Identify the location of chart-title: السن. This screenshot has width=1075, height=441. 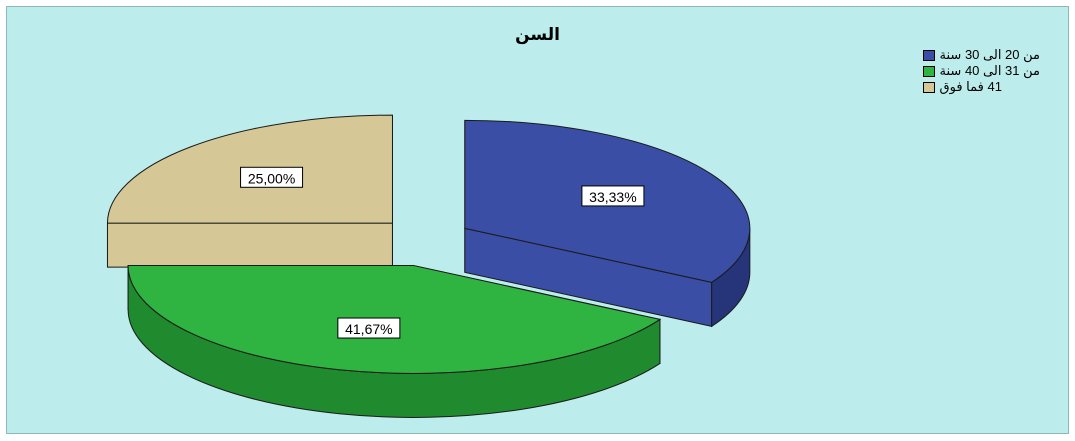
(537, 34).